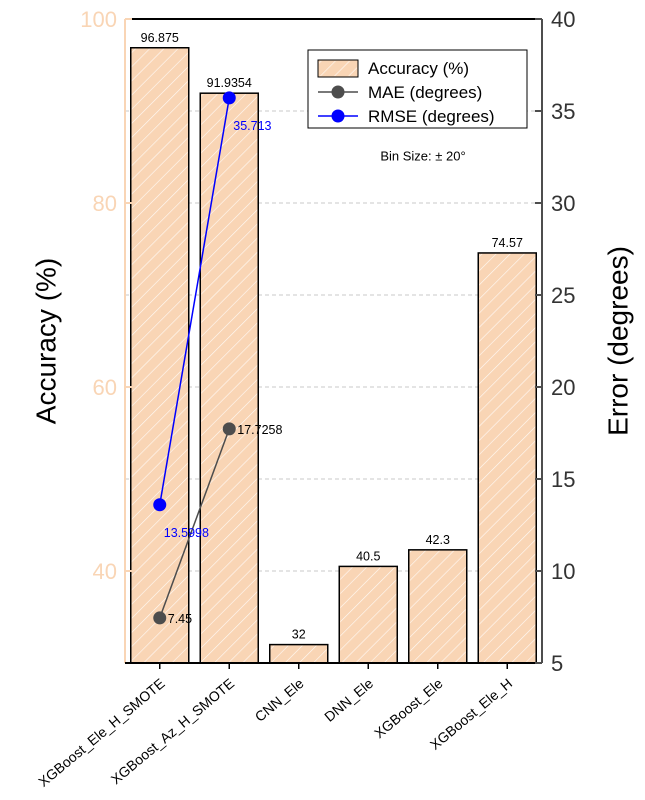  What do you see at coordinates (186, 533) in the screenshot?
I see `point-value-label: 13.5998` at bounding box center [186, 533].